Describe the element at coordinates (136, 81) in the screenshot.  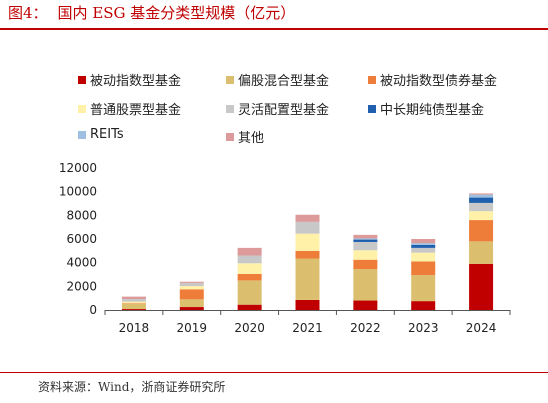
I see `legend-label: 被动指数型基金` at that location.